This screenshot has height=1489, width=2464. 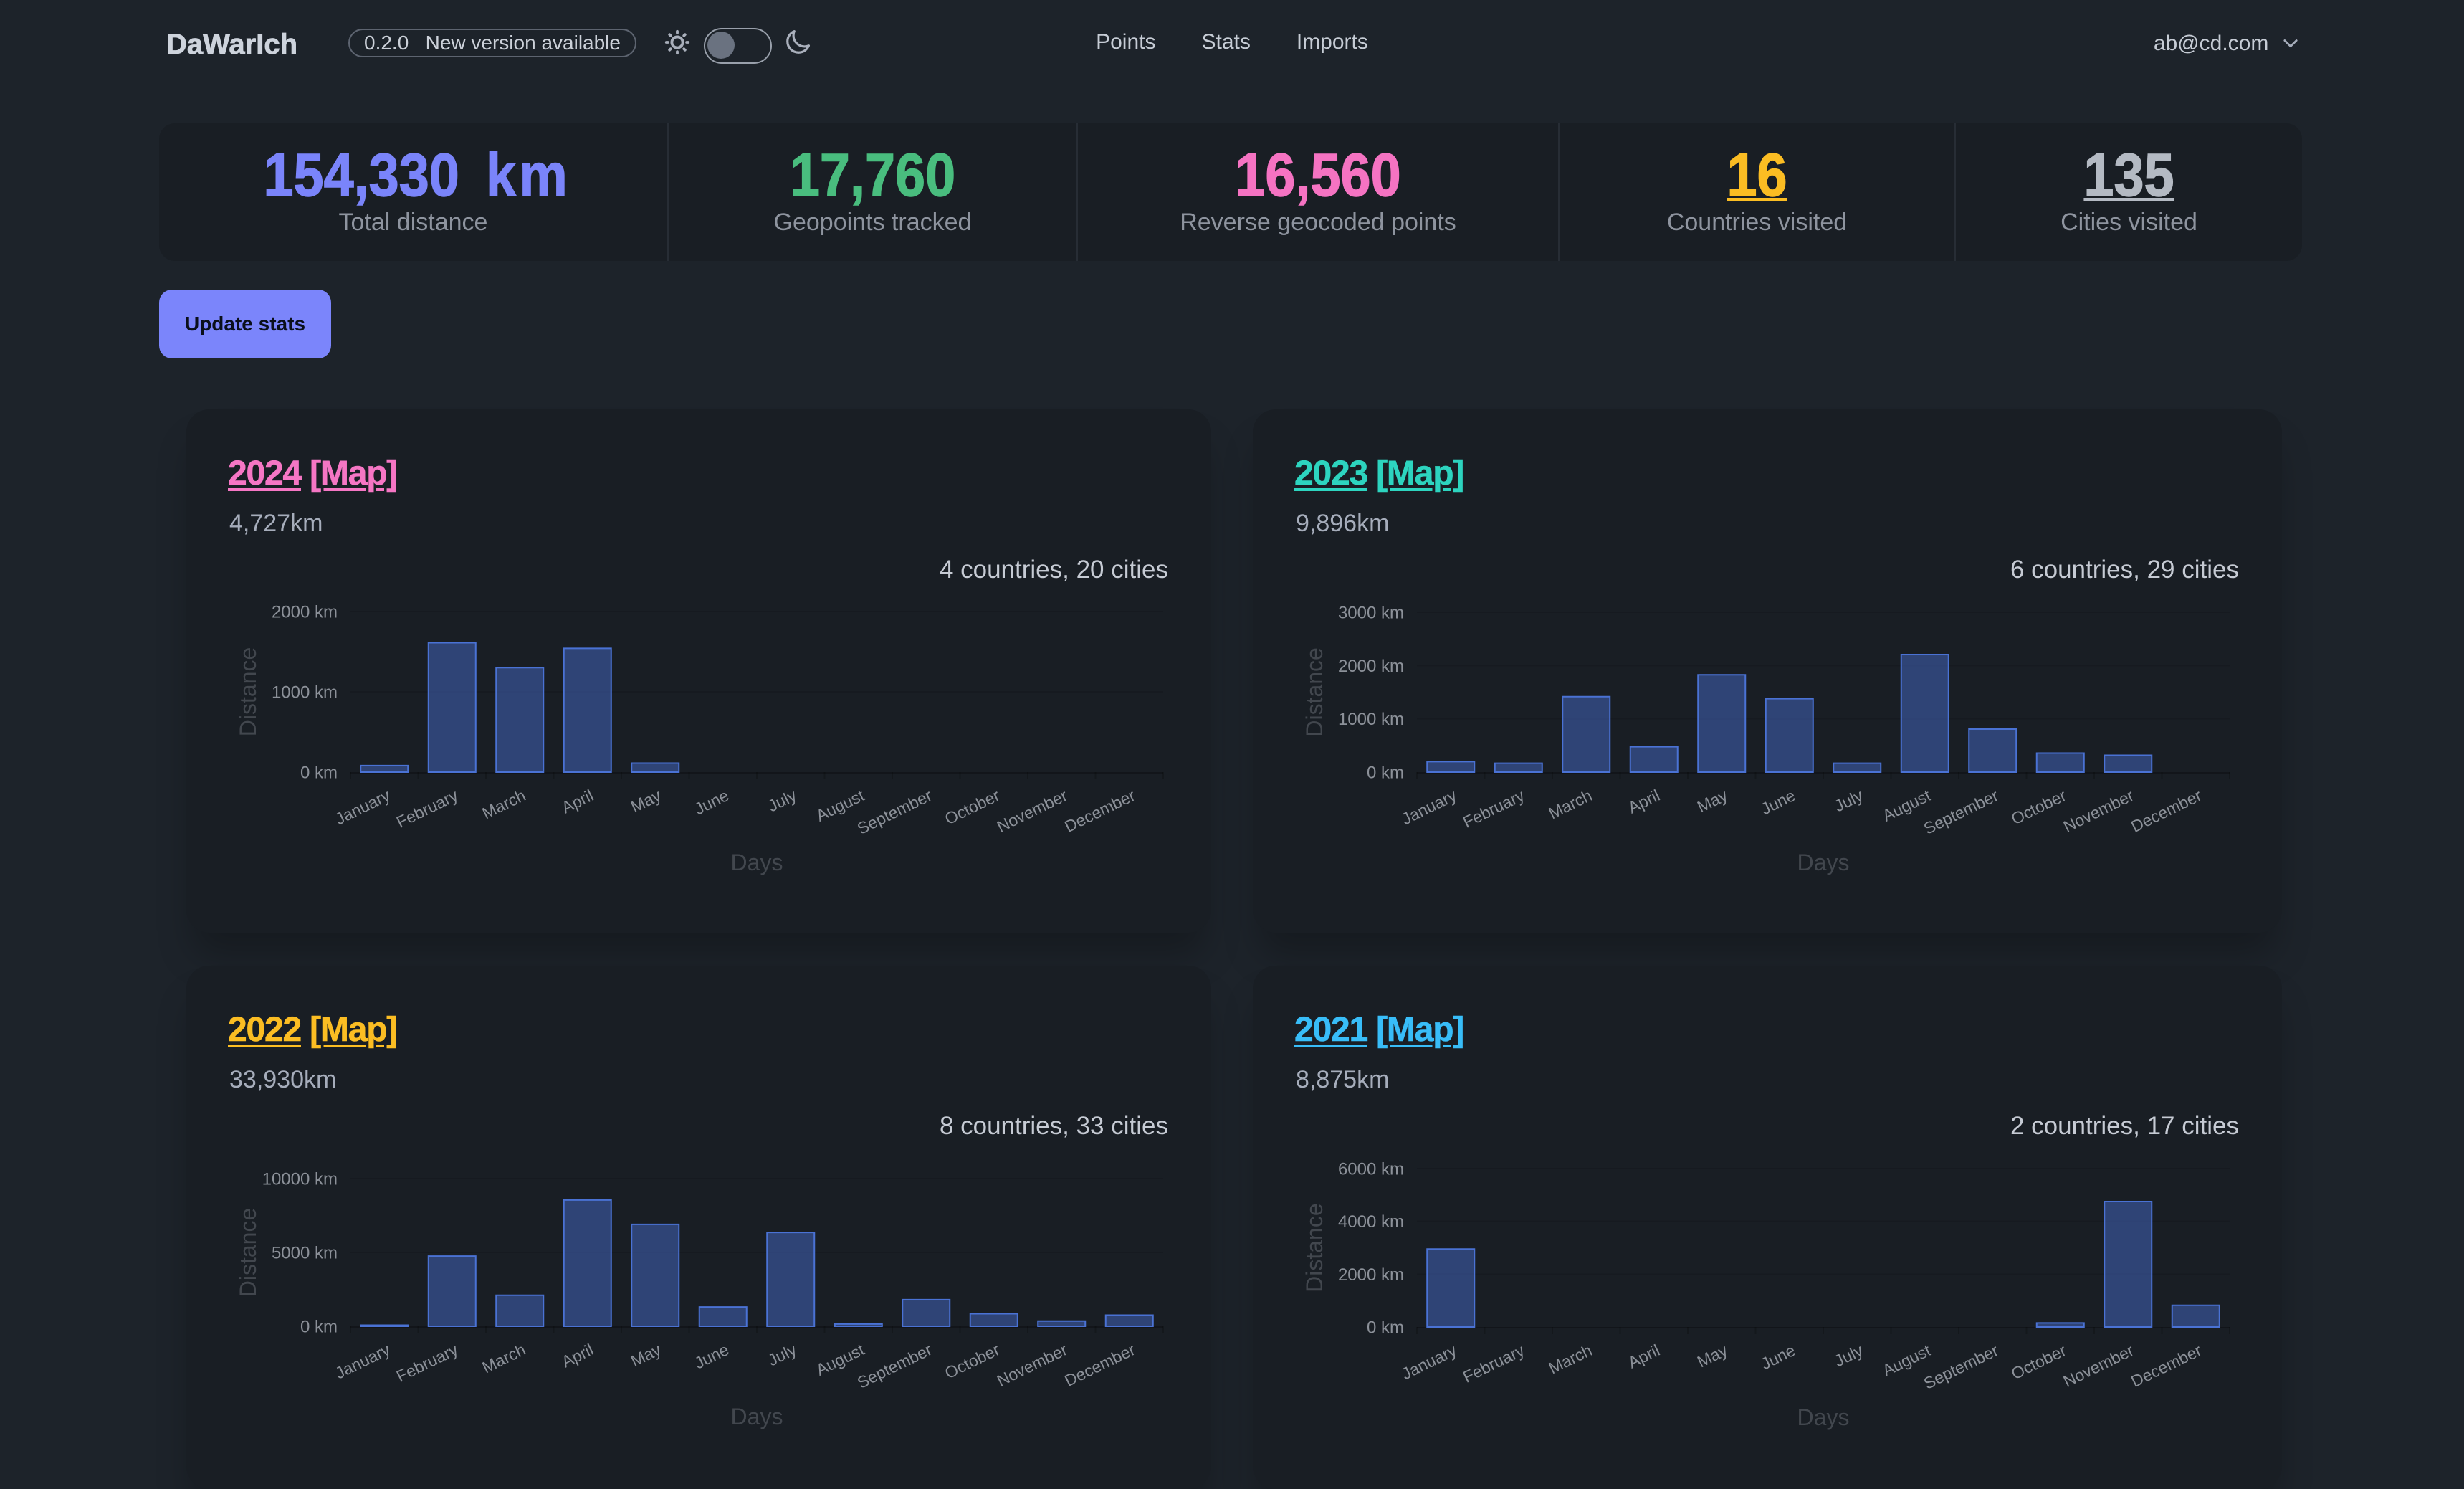 I want to click on svg-text: 5000 km, so click(x=305, y=1252).